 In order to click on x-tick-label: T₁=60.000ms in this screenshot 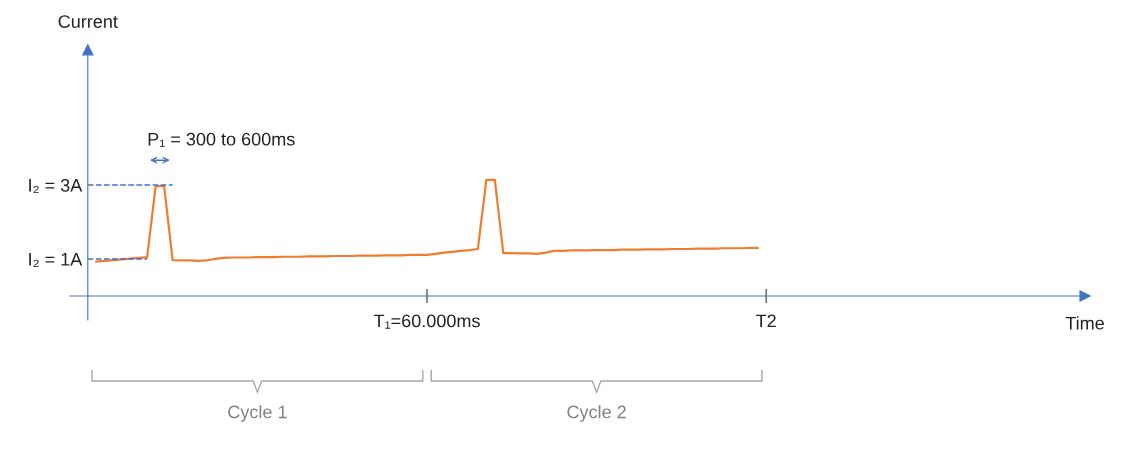, I will do `click(426, 321)`.